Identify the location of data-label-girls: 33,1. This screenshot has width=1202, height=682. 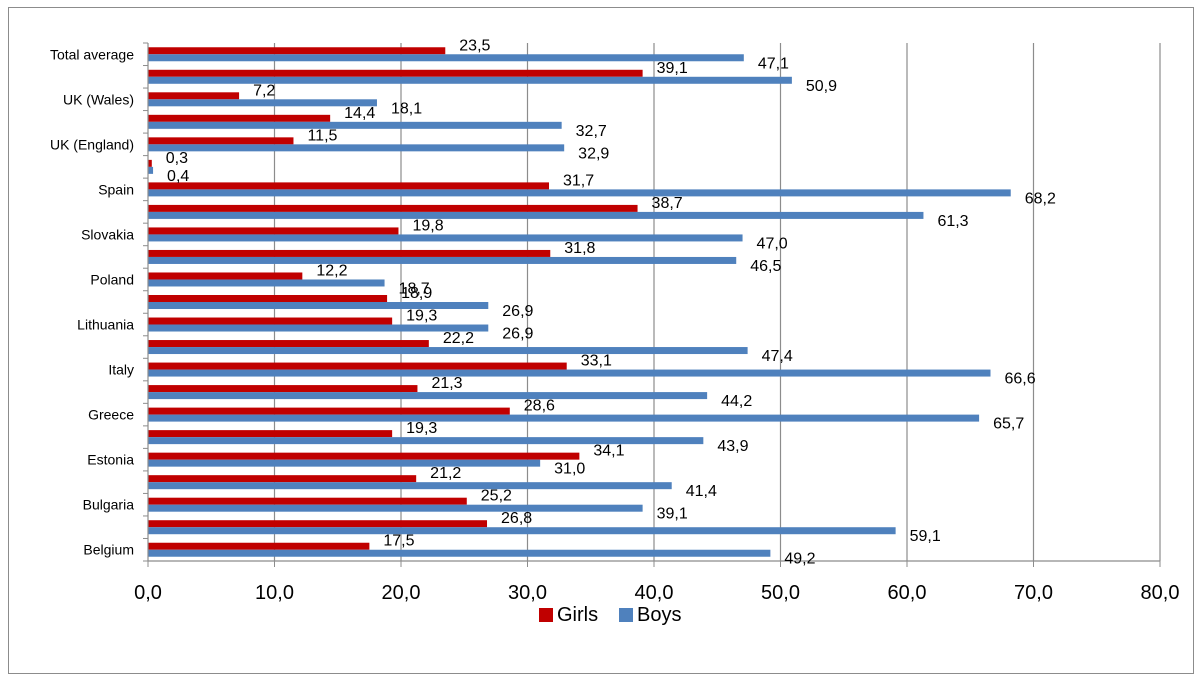
(596, 361).